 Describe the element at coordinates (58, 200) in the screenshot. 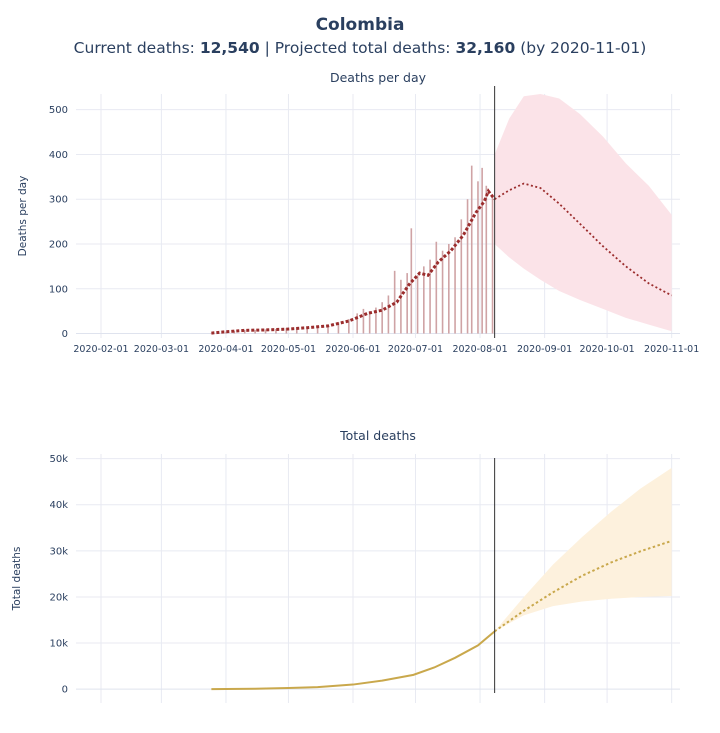

I see `y-tick-label: 300` at that location.